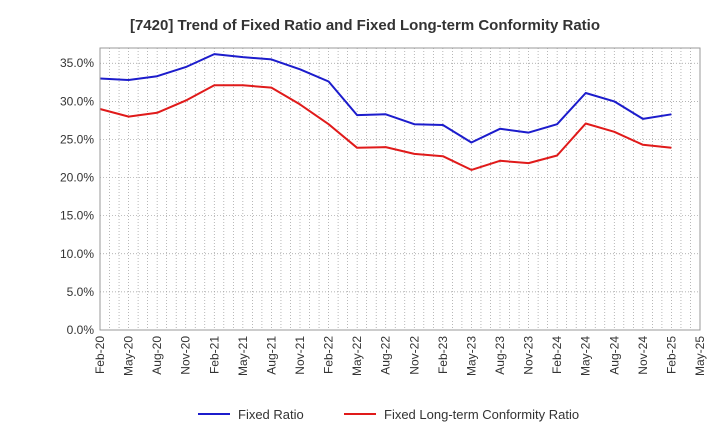 The image size is (720, 440). I want to click on x-tick-label: May-22, so click(357, 356).